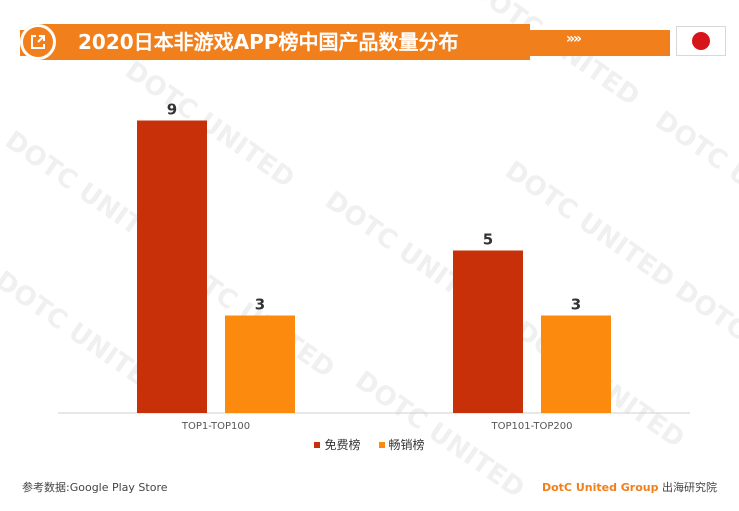 The height and width of the screenshot is (511, 739). What do you see at coordinates (532, 425) in the screenshot?
I see `x-tick-label-2: TOP101-TOP200` at bounding box center [532, 425].